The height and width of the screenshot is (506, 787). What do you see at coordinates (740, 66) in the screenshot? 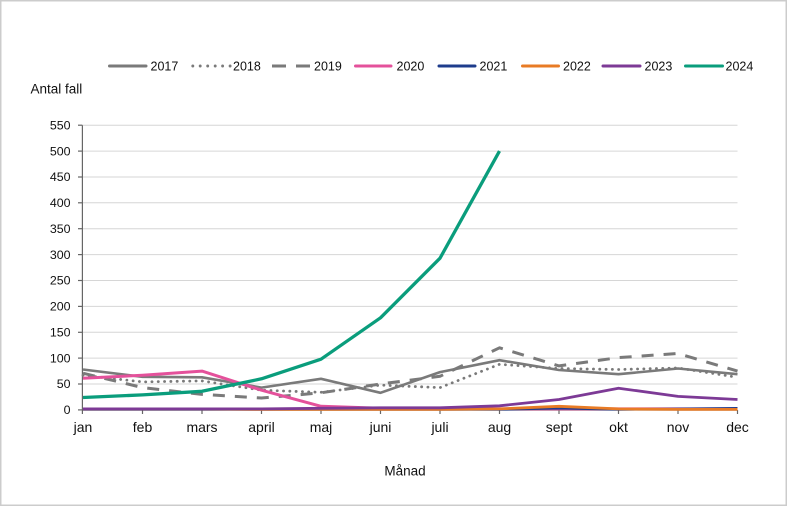
I see `svg-text: 2024` at bounding box center [740, 66].